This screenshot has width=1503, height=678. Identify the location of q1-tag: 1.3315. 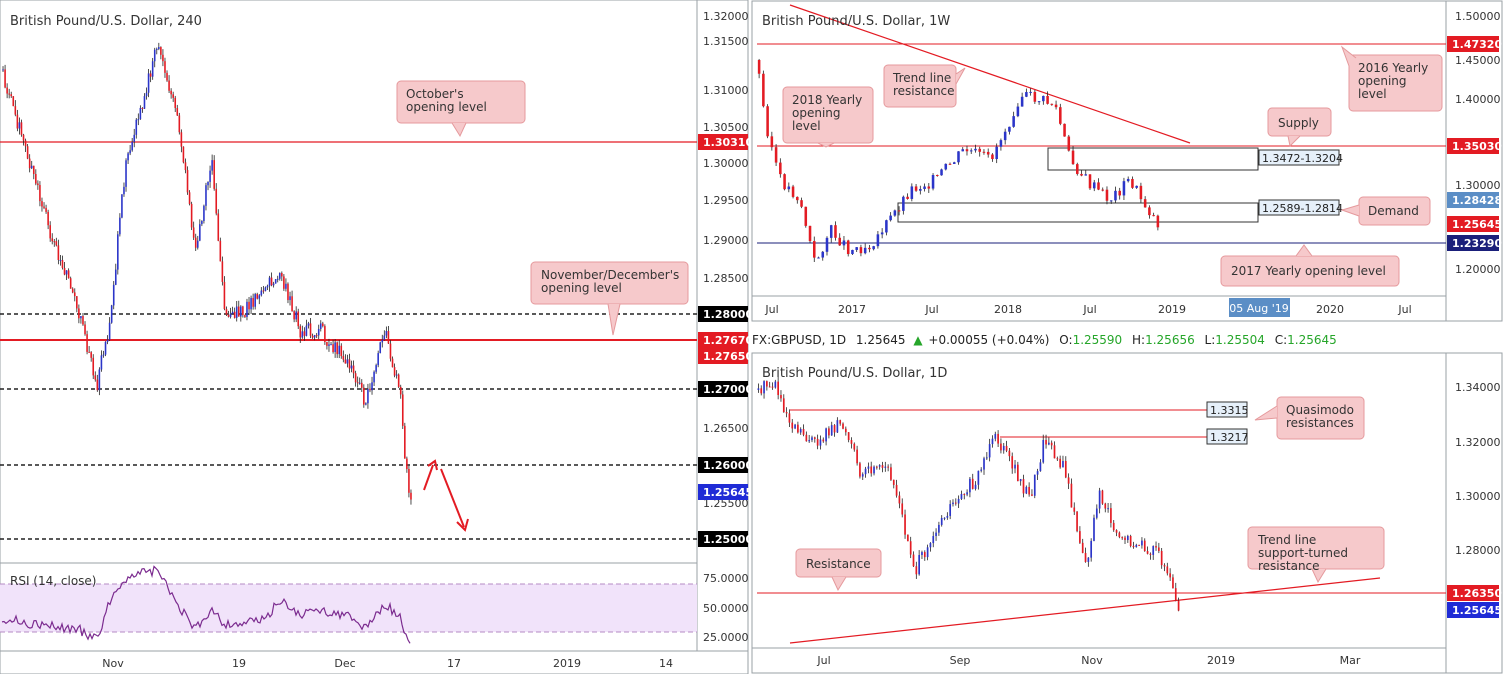
(1227, 409).